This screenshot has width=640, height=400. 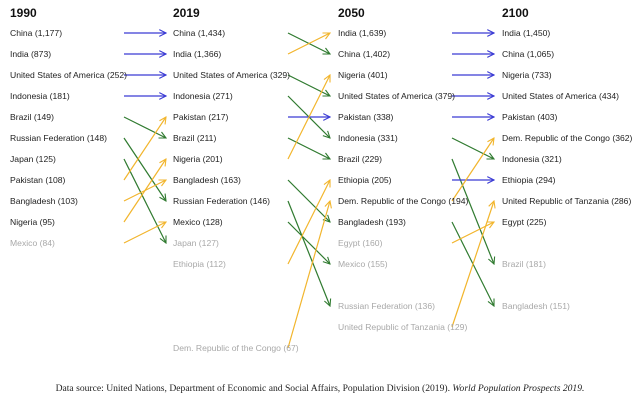 What do you see at coordinates (58, 138) in the screenshot?
I see `country-entry: Russian Federation (148)` at bounding box center [58, 138].